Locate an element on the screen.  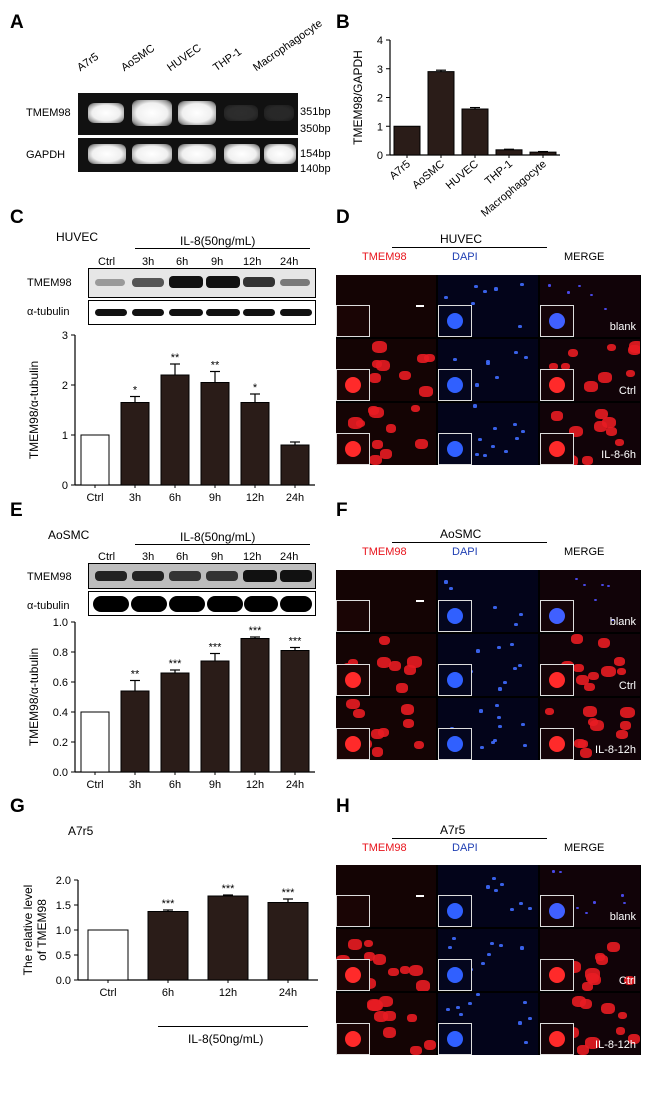
x-tick-label: A7r5 is located at coordinates (400, 170).